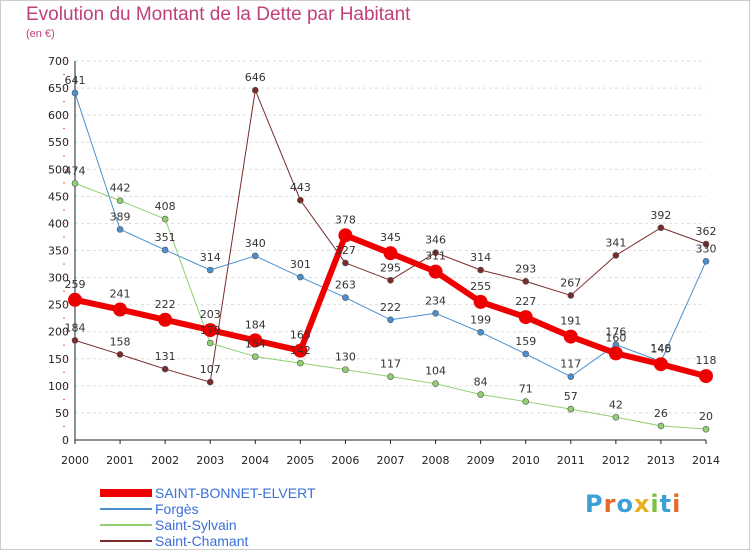 The width and height of the screenshot is (750, 550). What do you see at coordinates (58, 142) in the screenshot?
I see `y-tick-label: 550` at bounding box center [58, 142].